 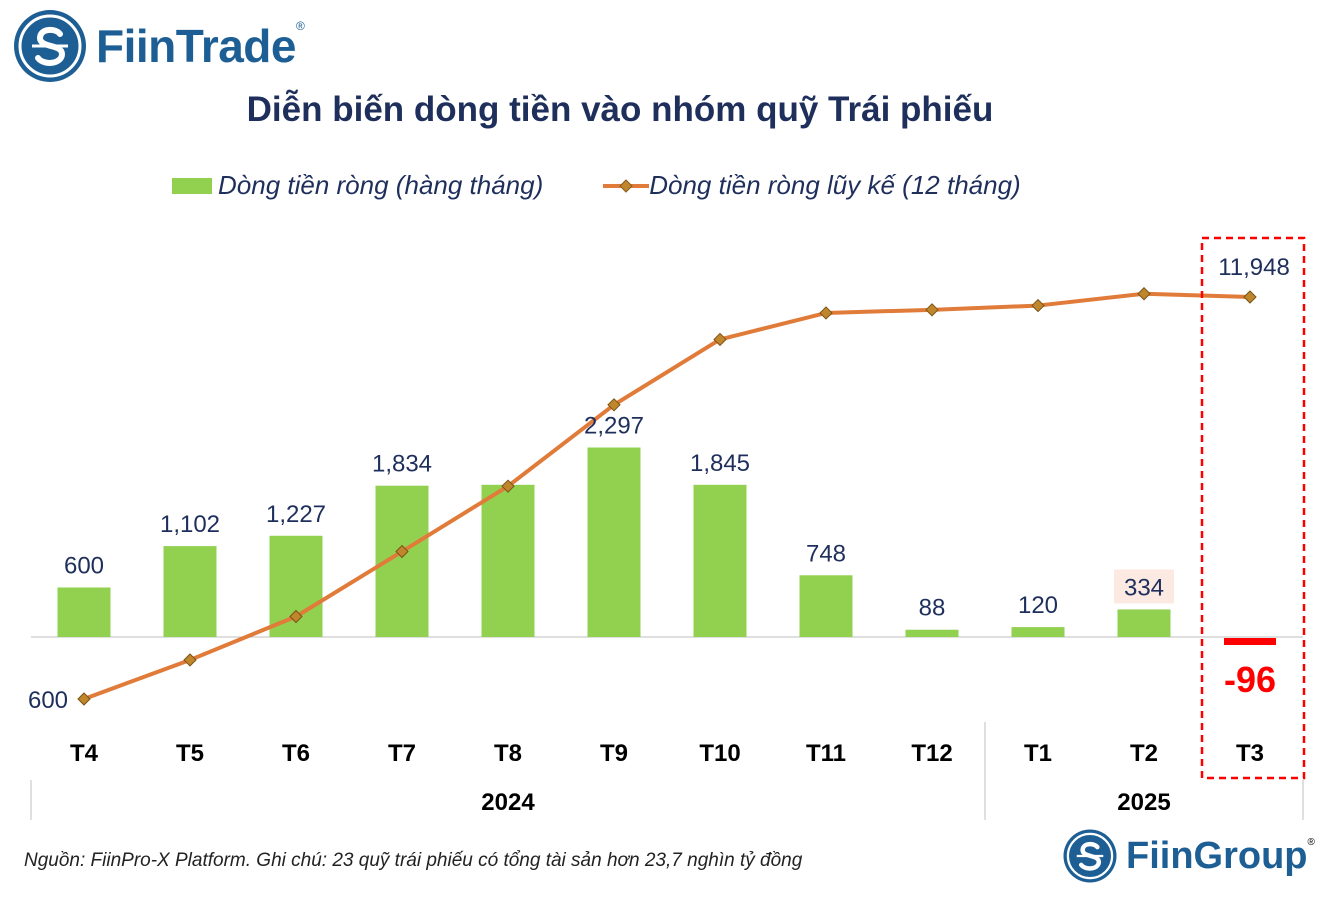 I want to click on bar-label-T4: 600, so click(x=84, y=566).